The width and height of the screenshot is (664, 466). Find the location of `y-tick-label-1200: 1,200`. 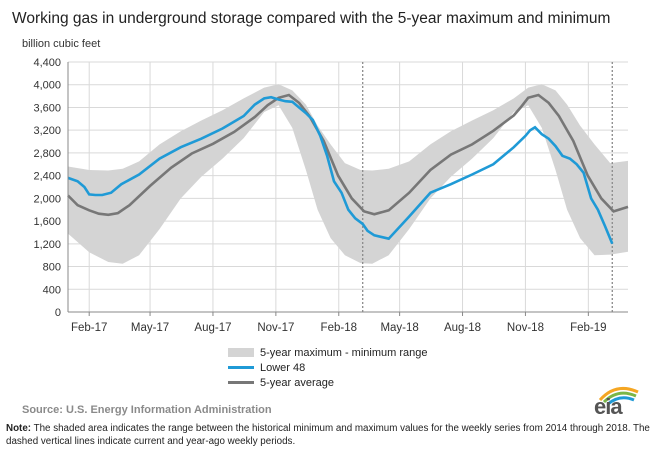

y-tick-label-1200: 1,200 is located at coordinates (47, 245).